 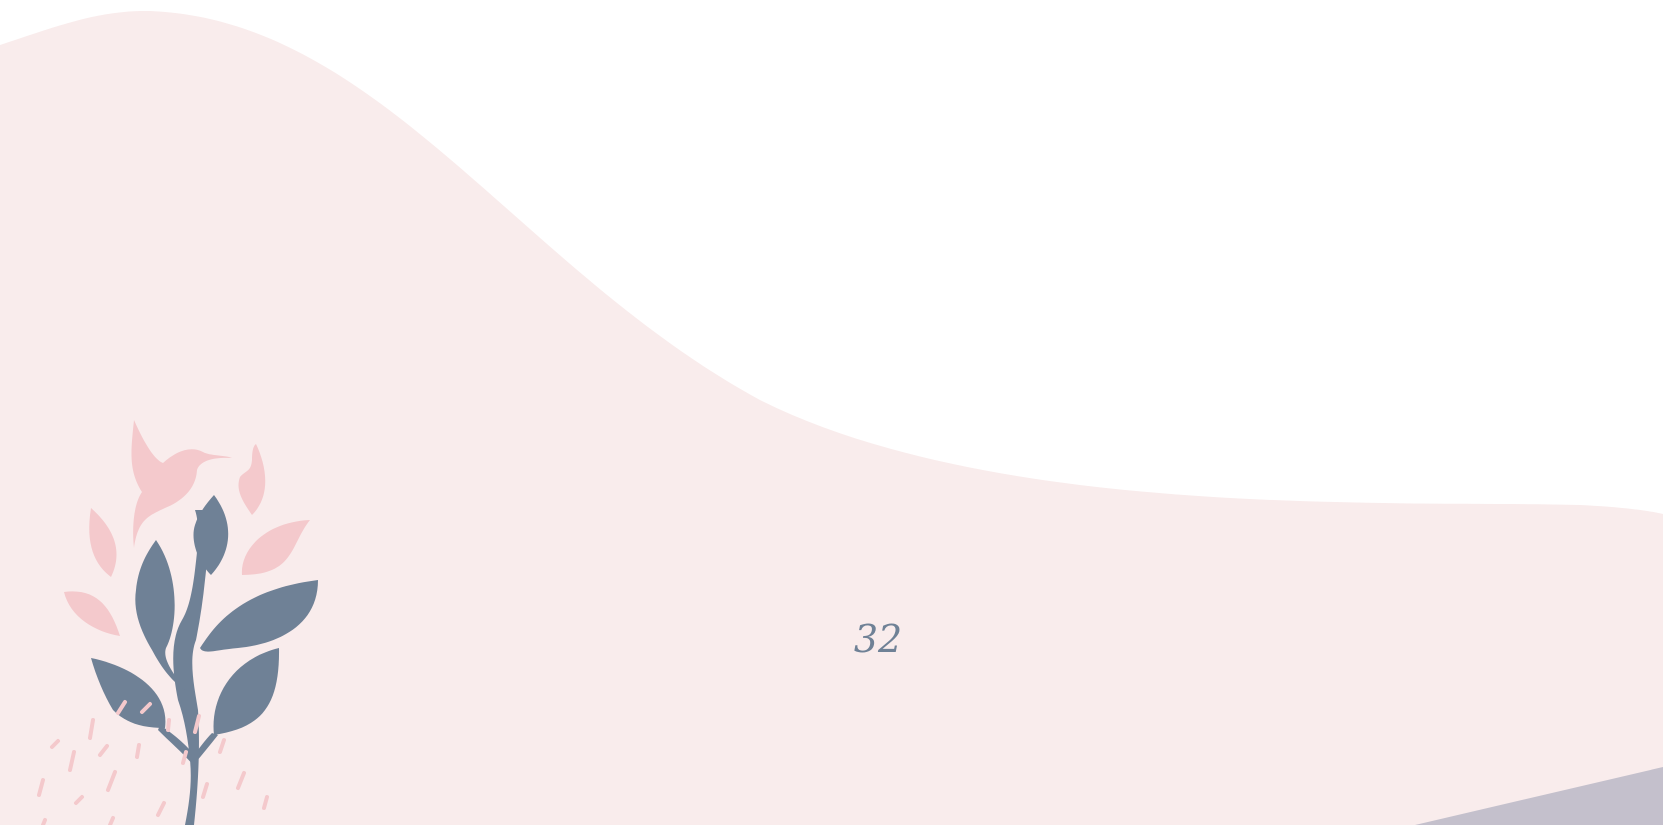 I want to click on pink-leaves, so click(x=187, y=528).